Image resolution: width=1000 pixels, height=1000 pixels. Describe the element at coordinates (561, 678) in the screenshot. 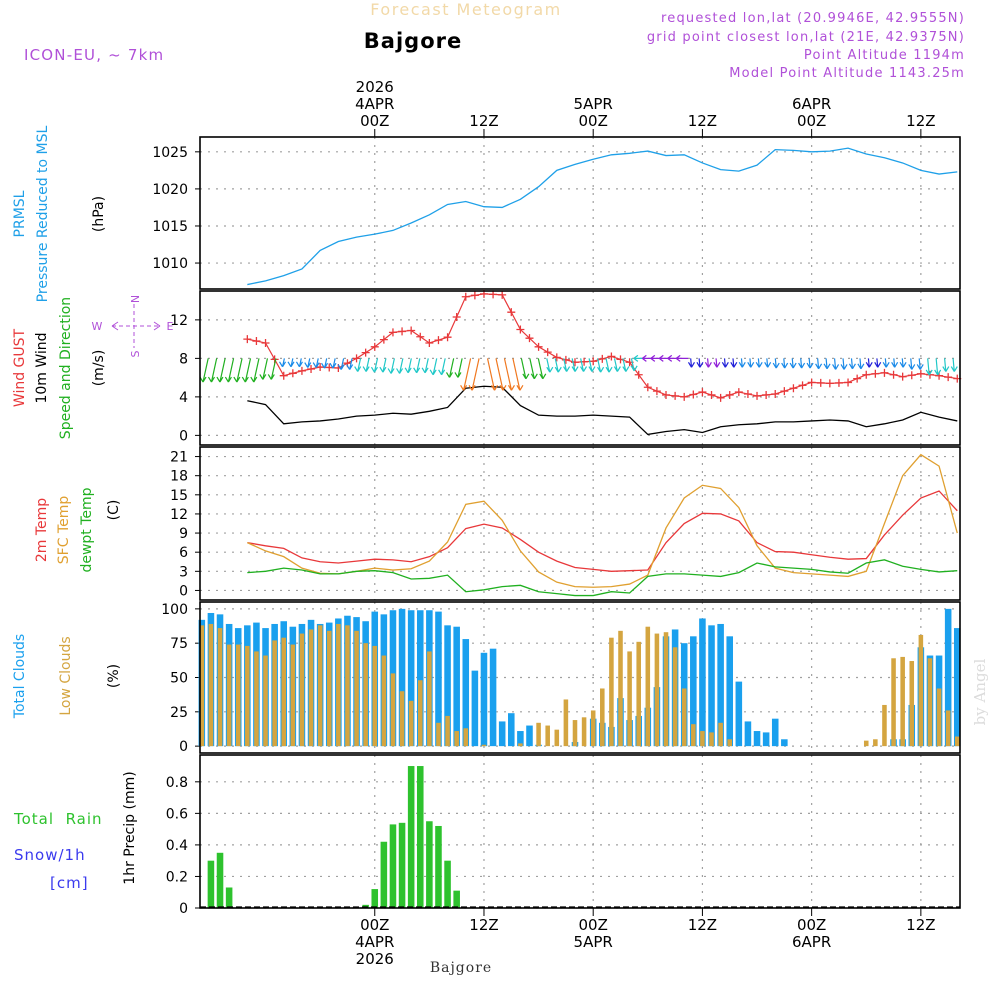

I see `panel-clouds: 0 25 50 75 100` at that location.